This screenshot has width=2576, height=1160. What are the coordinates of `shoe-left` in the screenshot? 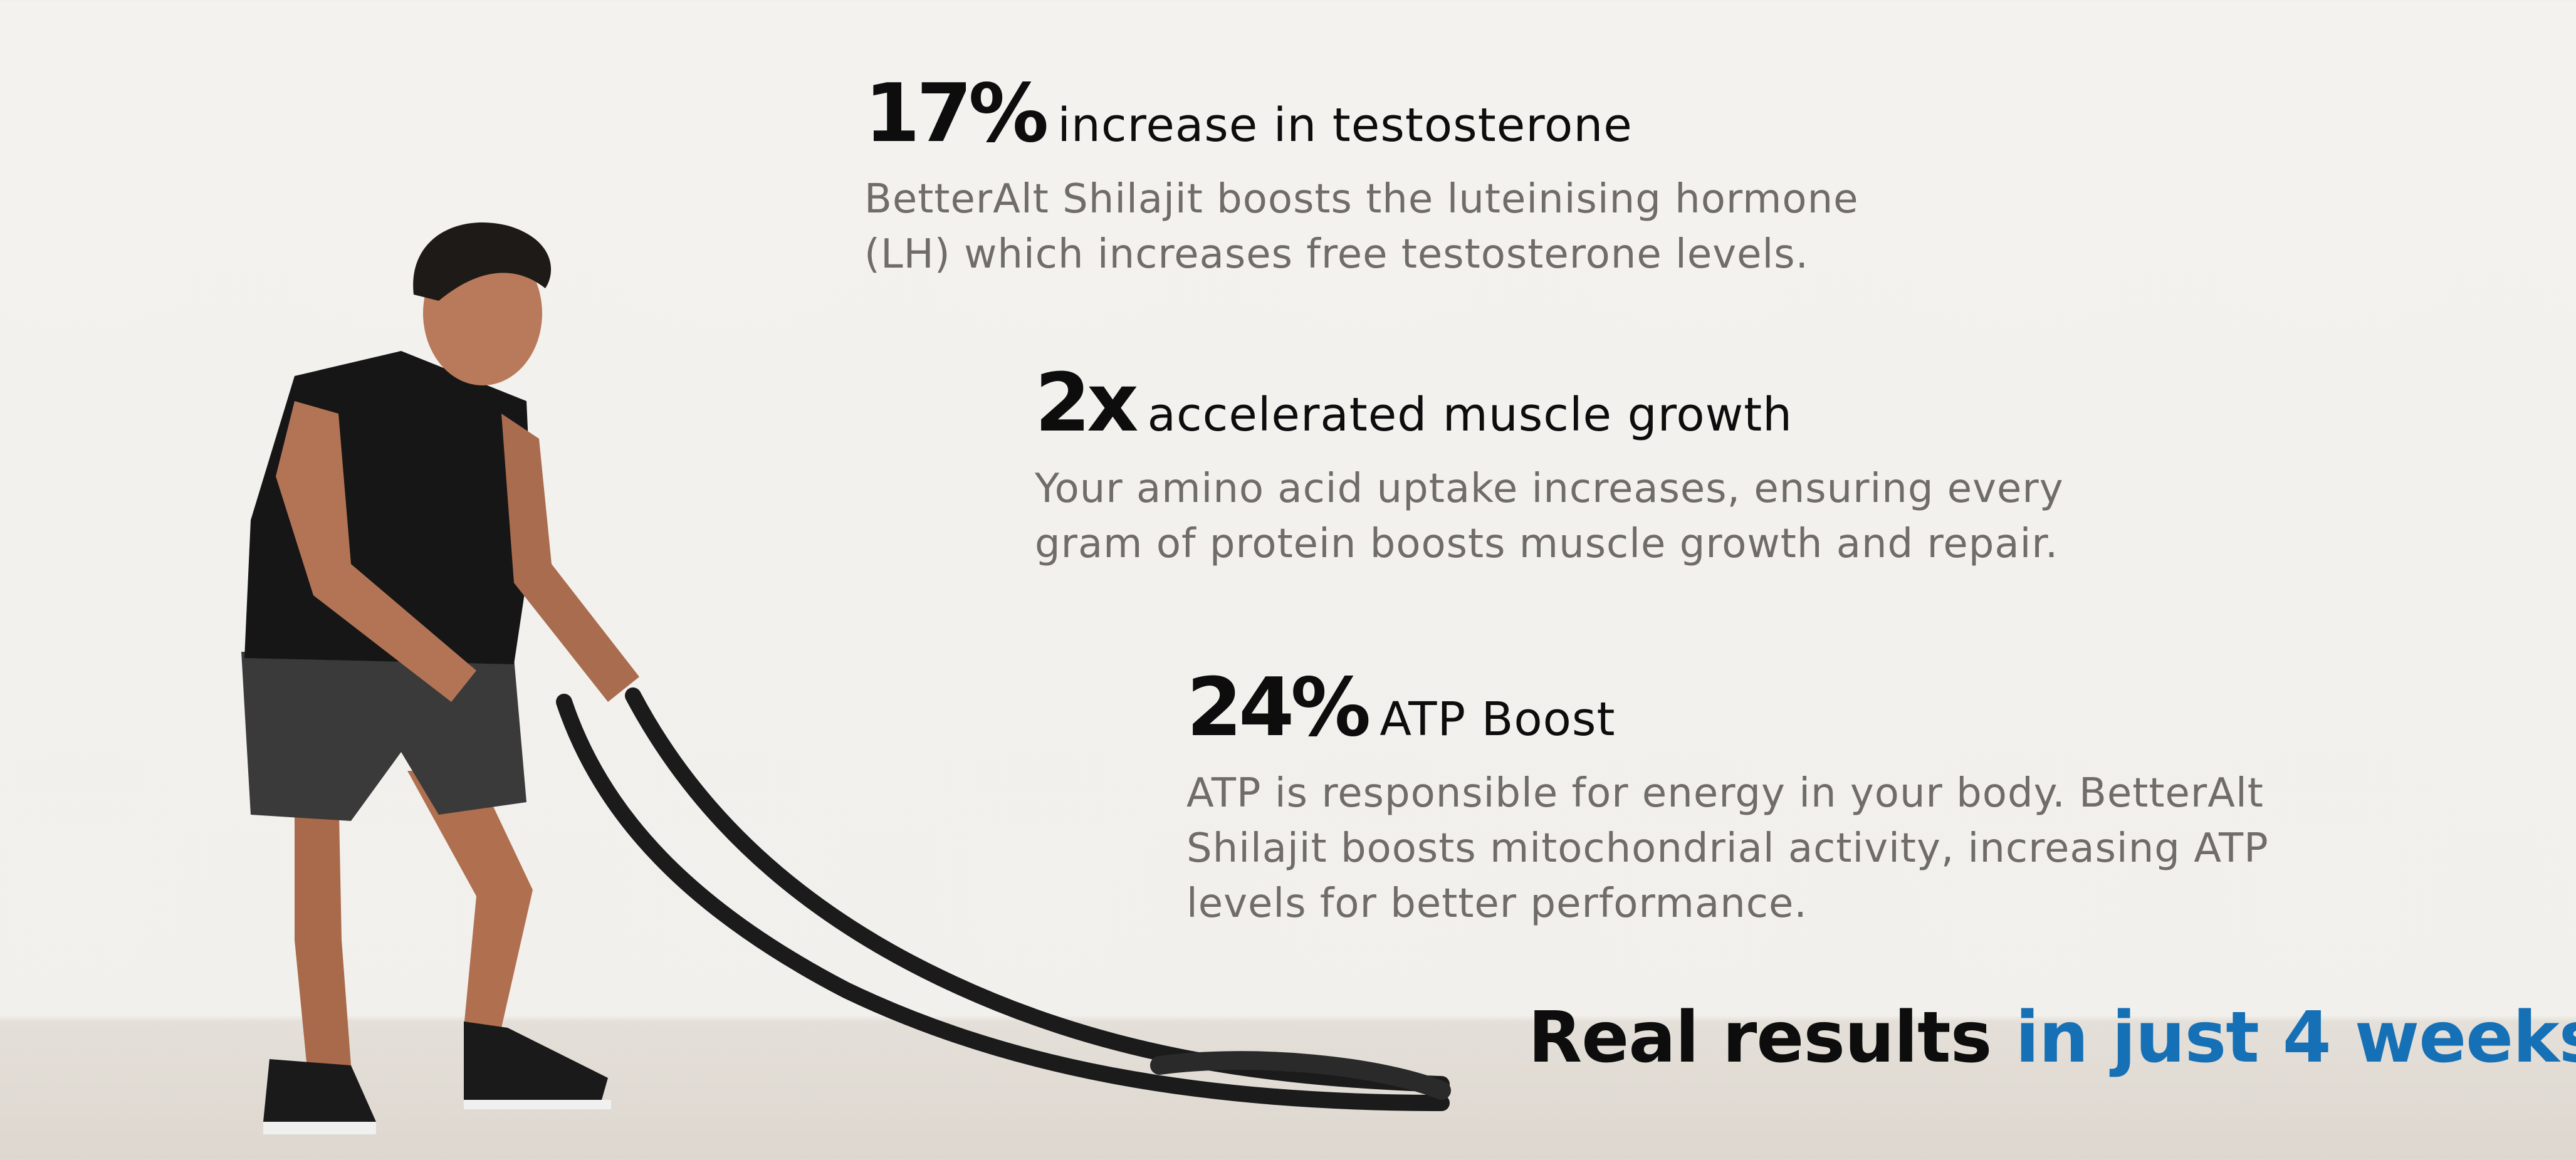 It's located at (319, 1090).